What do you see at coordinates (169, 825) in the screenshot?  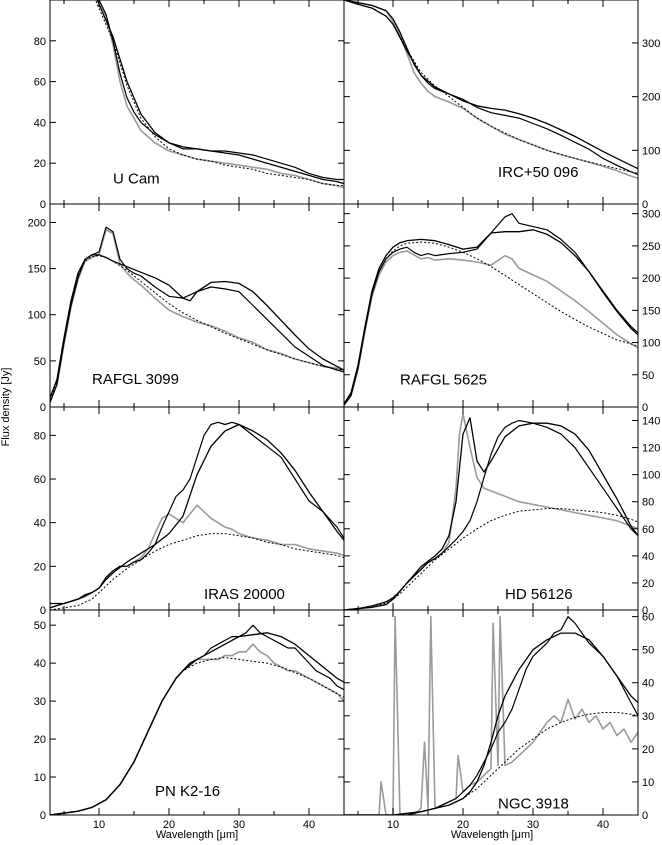 I see `x-tick-label: 20` at bounding box center [169, 825].